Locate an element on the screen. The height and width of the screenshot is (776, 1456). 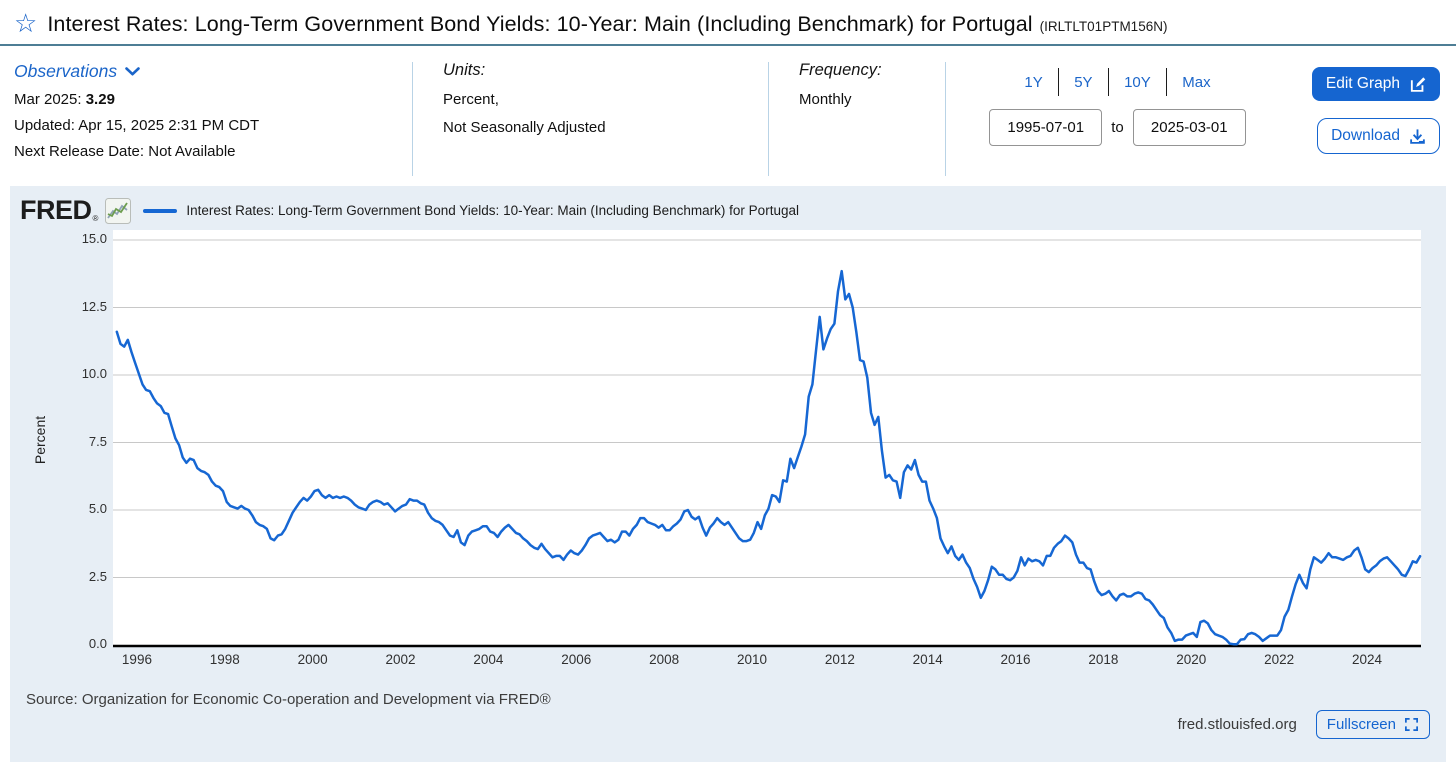
fred-site-url: fred.stlouisfed.org is located at coordinates (1237, 724).